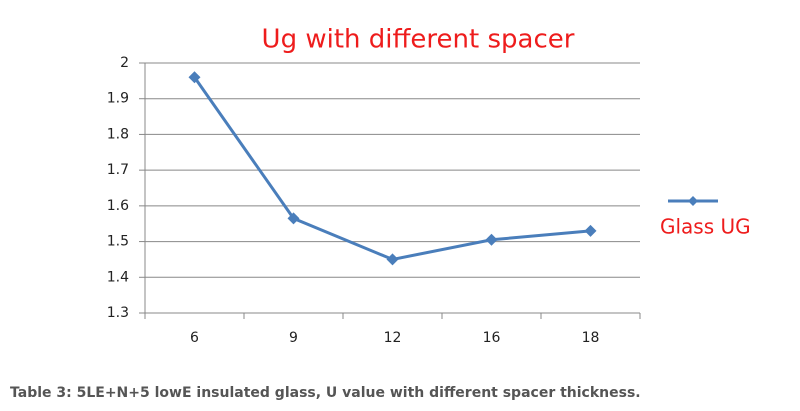 The image size is (800, 411). I want to click on y-tick-label: 1.5, so click(118, 242).